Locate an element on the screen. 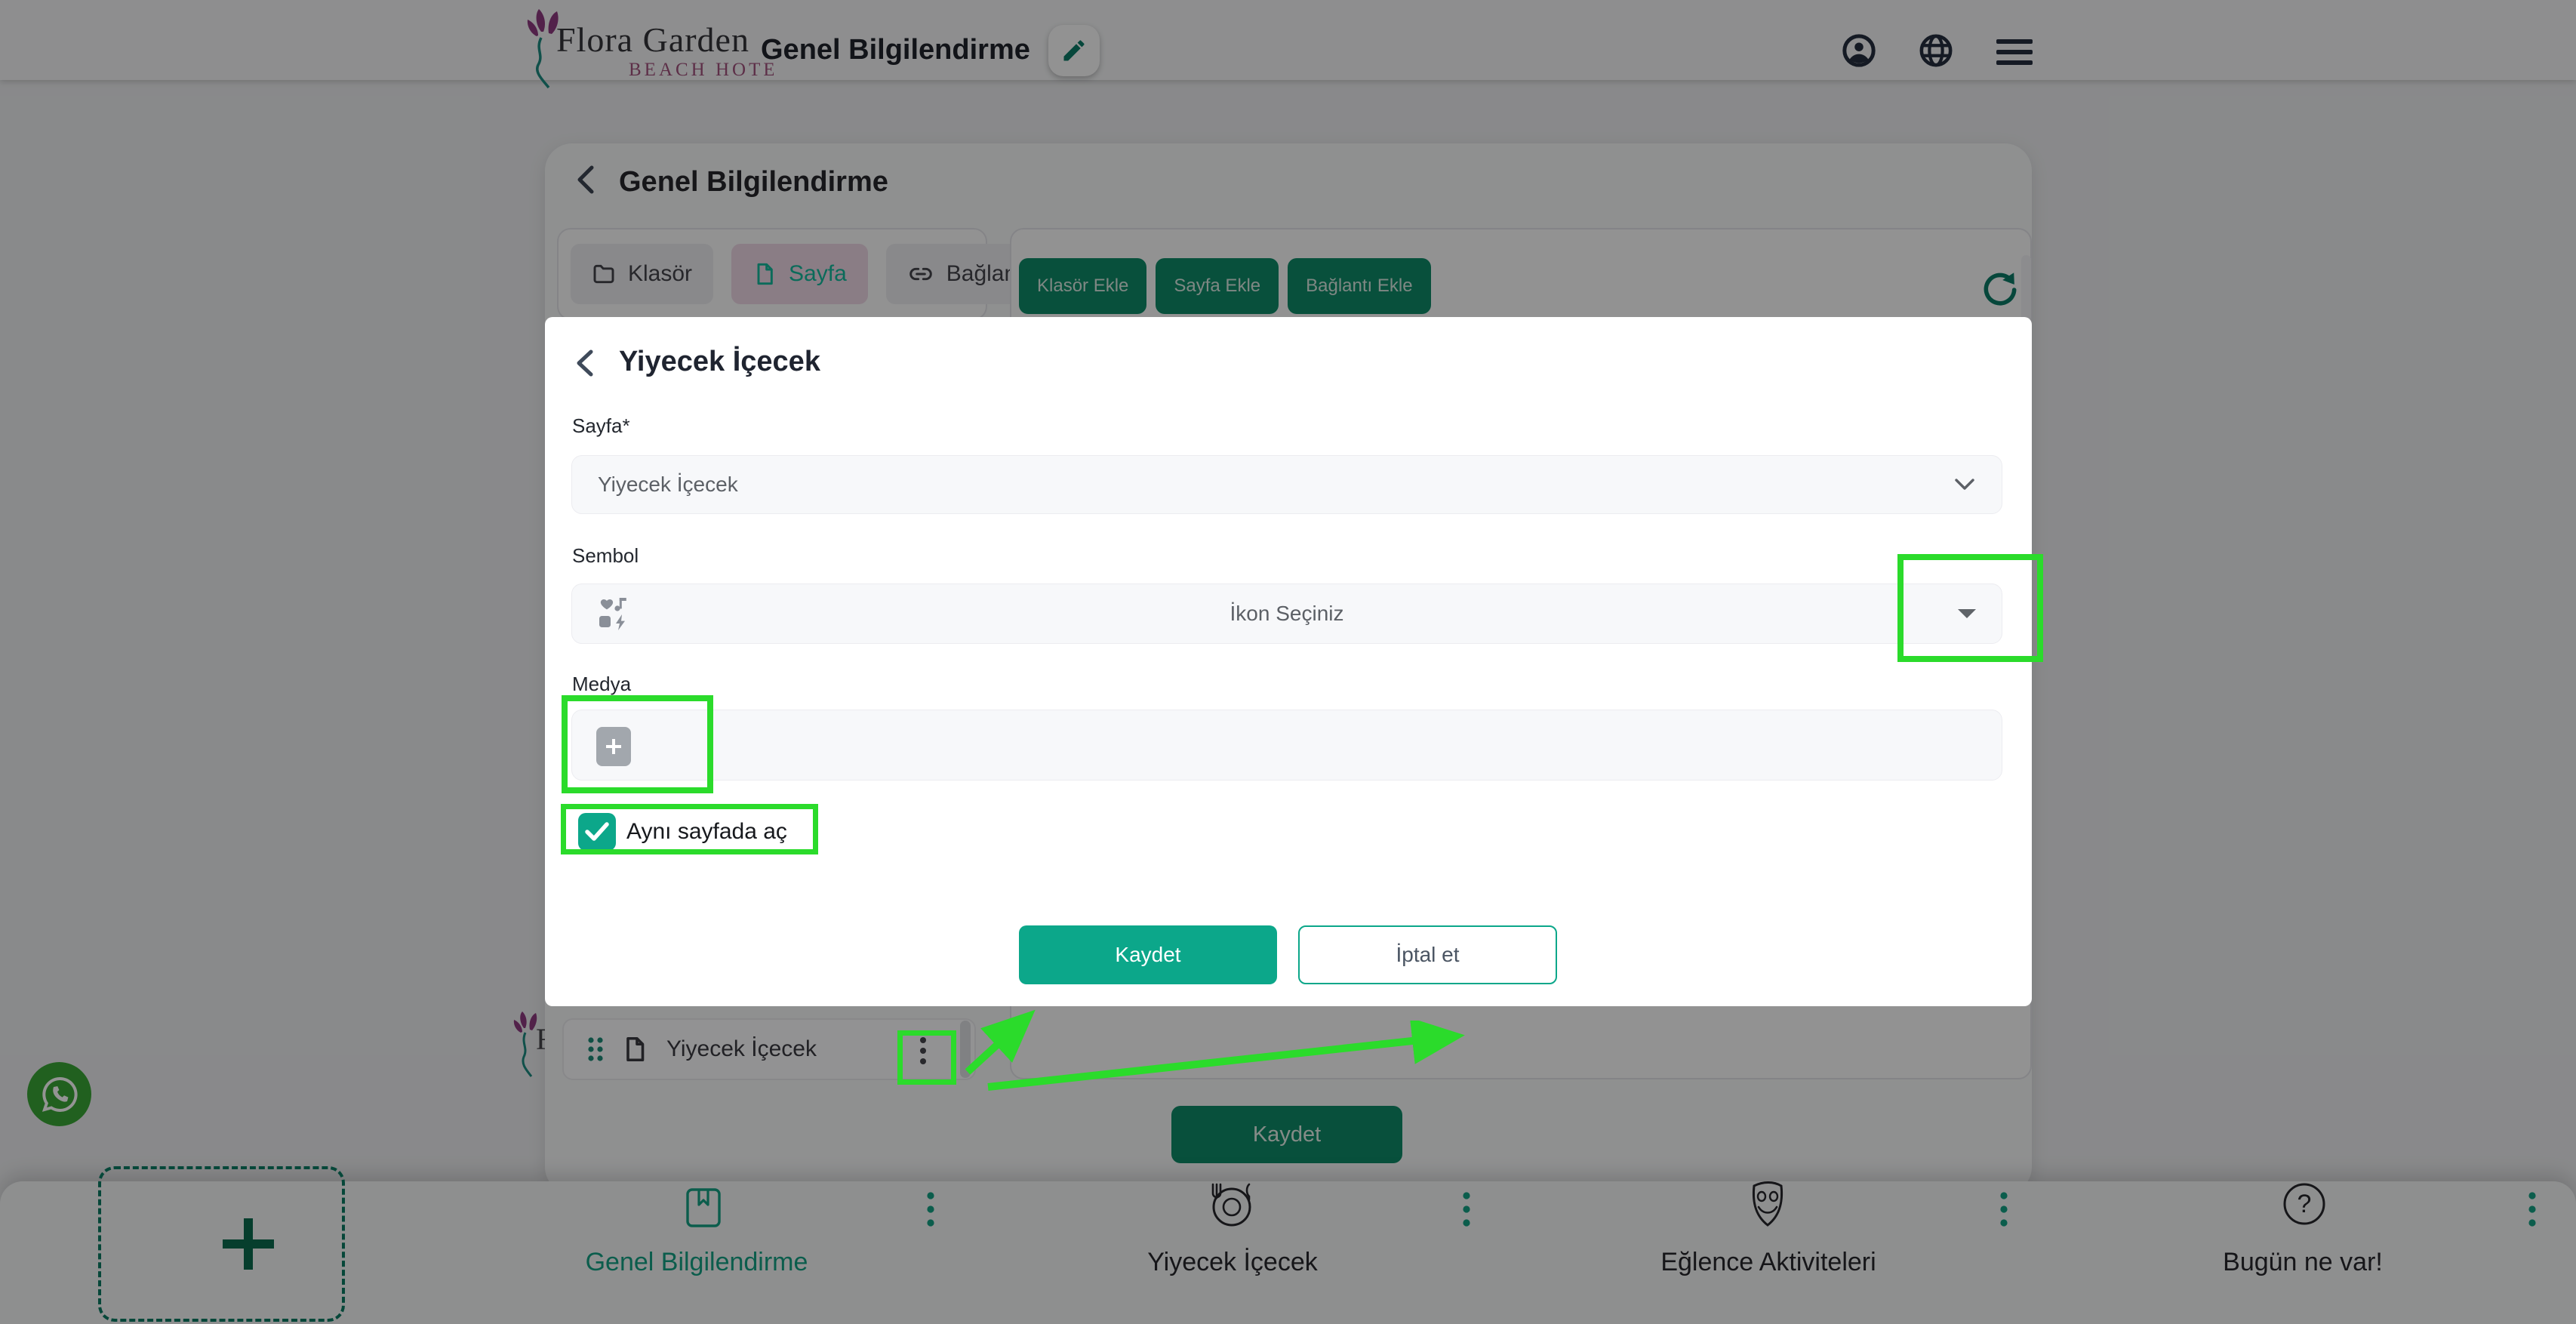 Image resolution: width=2576 pixels, height=1324 pixels. refresh-icon is located at coordinates (2000, 290).